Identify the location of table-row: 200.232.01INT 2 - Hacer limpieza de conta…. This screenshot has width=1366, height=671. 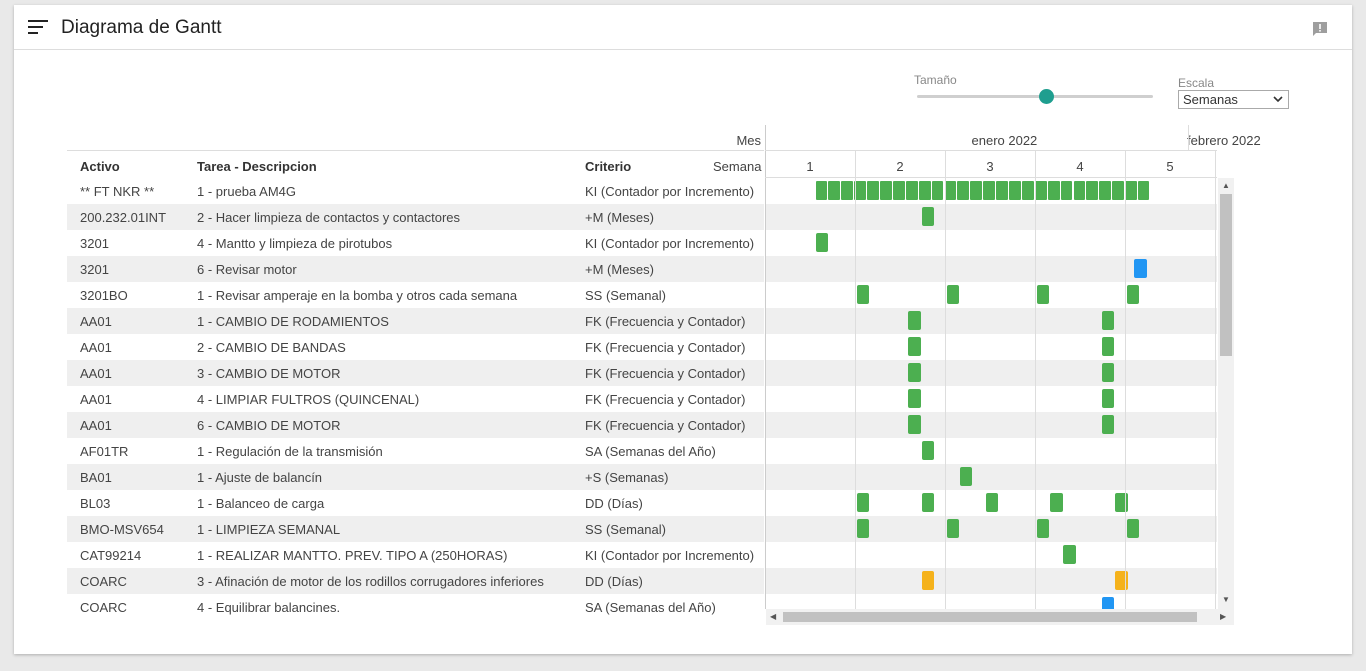
(415, 217).